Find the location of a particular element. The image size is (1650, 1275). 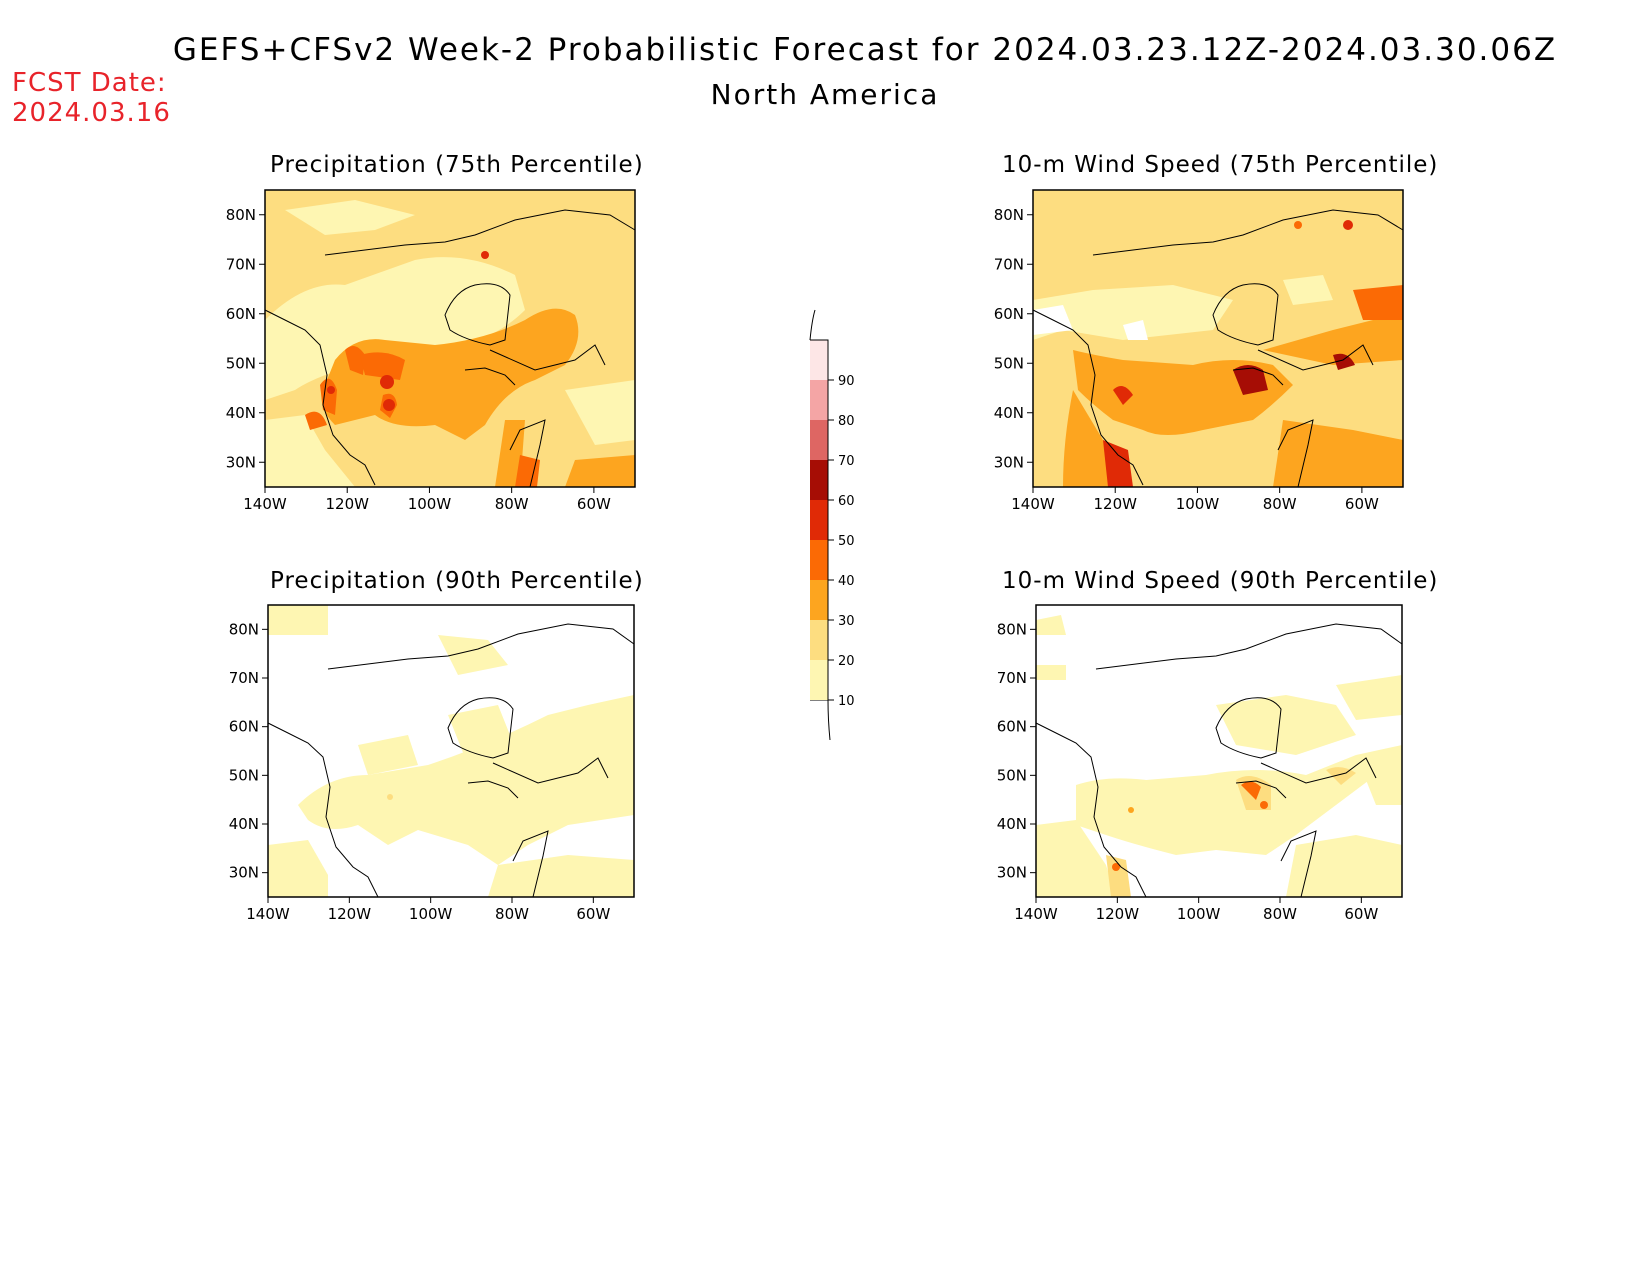

colorbar-label: 10 is located at coordinates (846, 701).